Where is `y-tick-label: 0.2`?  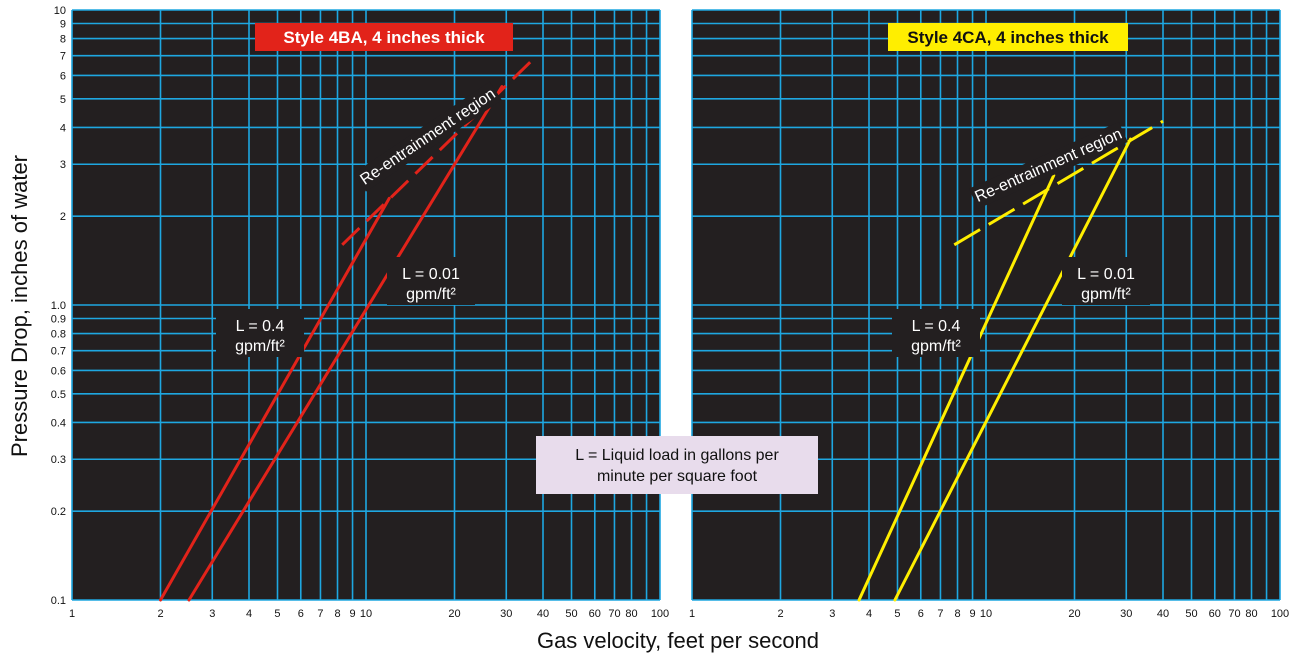
y-tick-label: 0.2 is located at coordinates (58, 512).